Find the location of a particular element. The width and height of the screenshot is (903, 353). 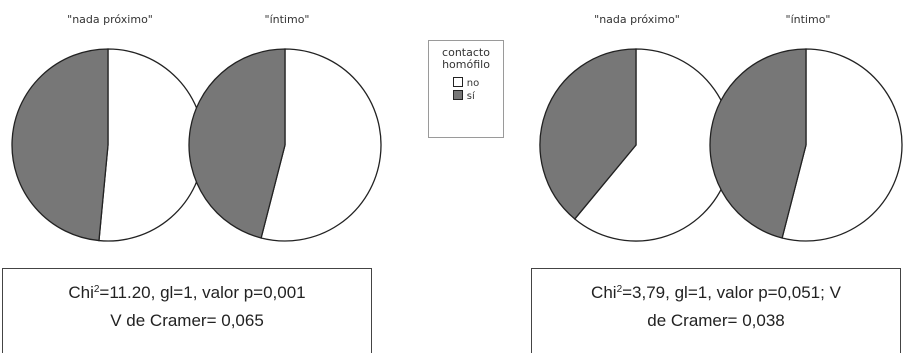

pie-title-nada-proximo-right: "nada próximo" is located at coordinates (637, 19).